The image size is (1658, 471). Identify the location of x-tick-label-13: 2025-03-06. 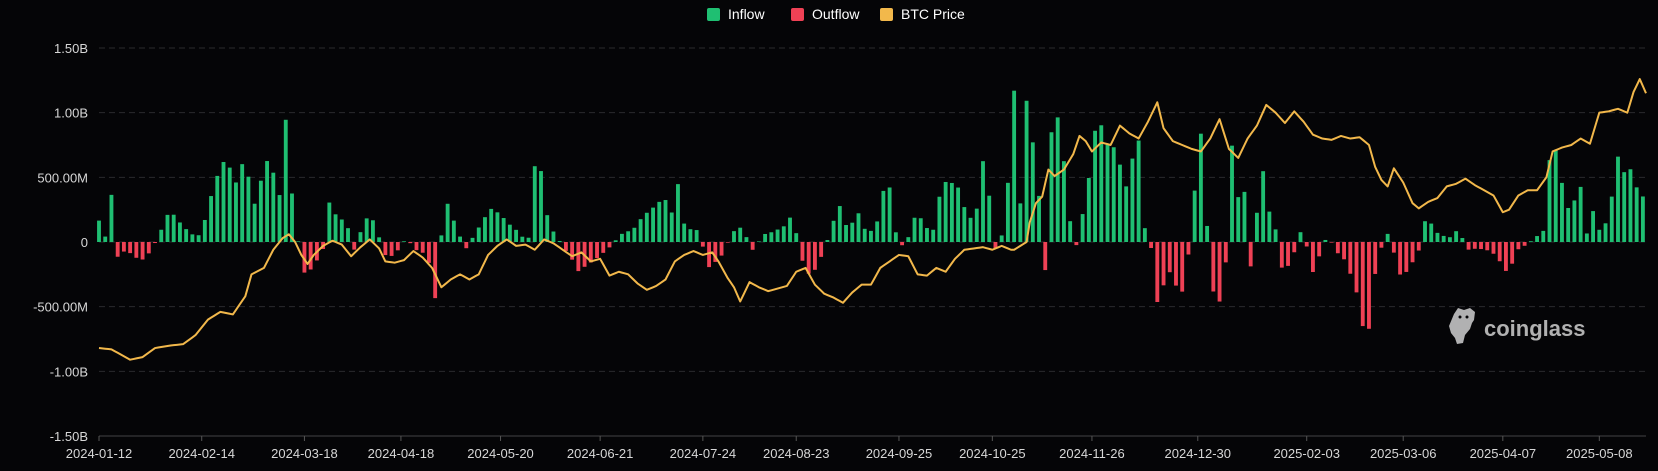
(1403, 453).